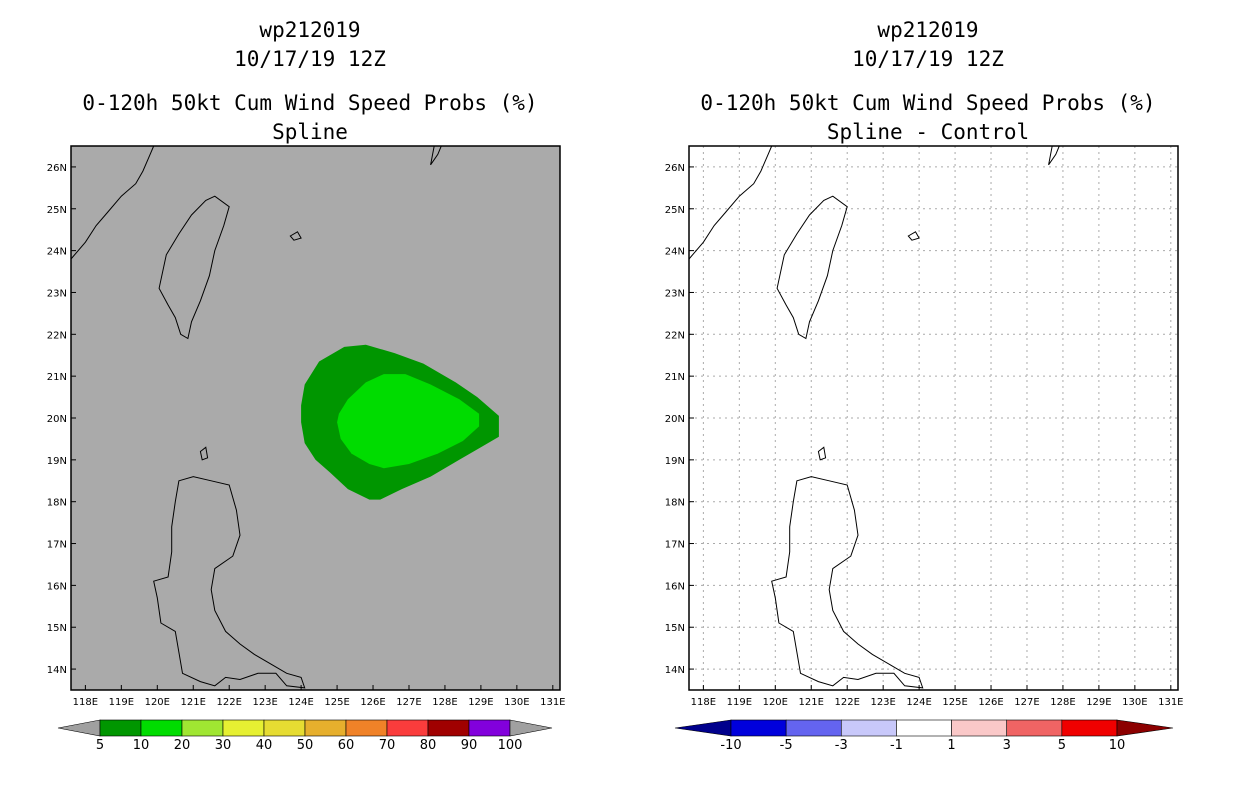 The width and height of the screenshot is (1236, 800). Describe the element at coordinates (918, 702) in the screenshot. I see `right-x-tick-label-124E: 124E` at that location.